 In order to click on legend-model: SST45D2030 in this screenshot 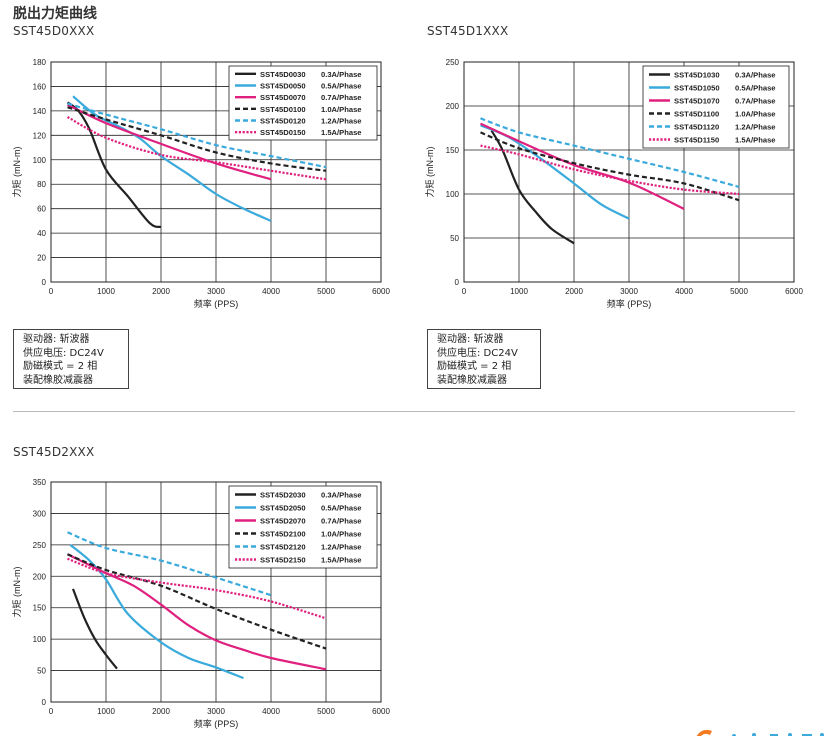, I will do `click(283, 495)`.